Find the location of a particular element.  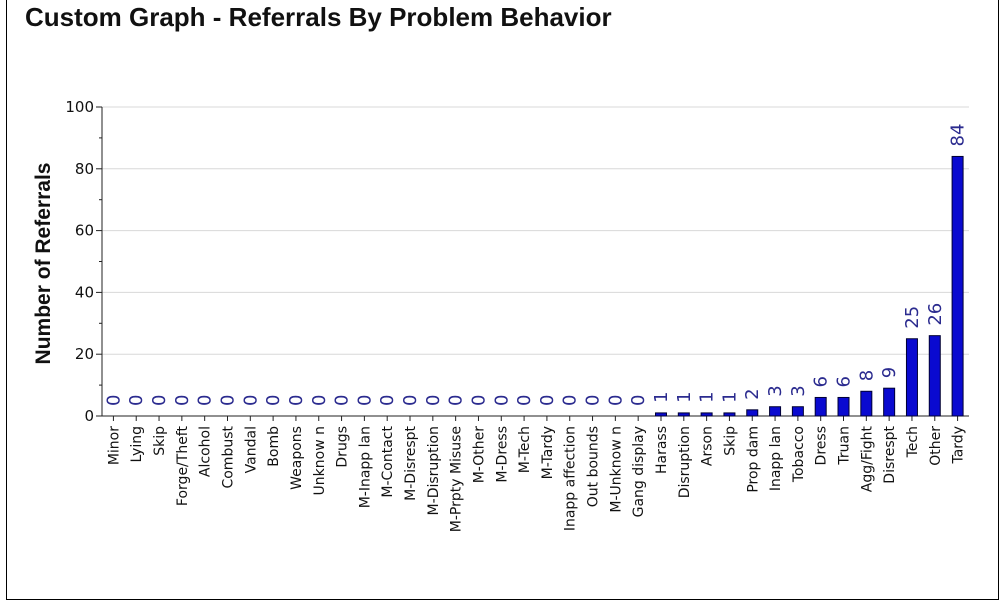

x-category-label: Other is located at coordinates (936, 446).